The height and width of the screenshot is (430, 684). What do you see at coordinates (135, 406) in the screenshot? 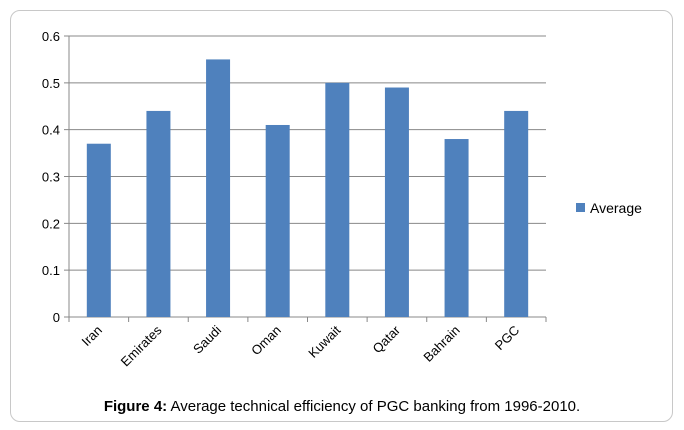
I see `caption-label: Figure 4:` at bounding box center [135, 406].